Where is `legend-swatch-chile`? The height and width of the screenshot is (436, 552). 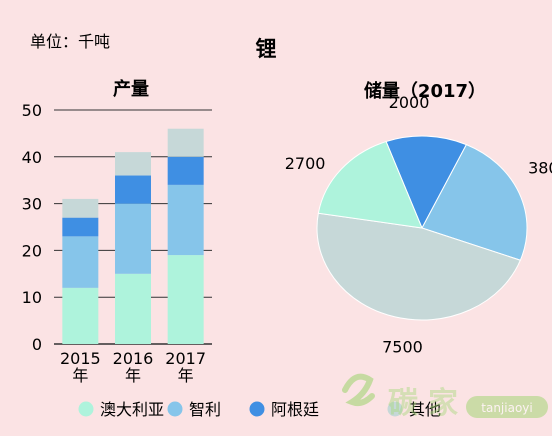
legend-swatch-chile is located at coordinates (175, 409).